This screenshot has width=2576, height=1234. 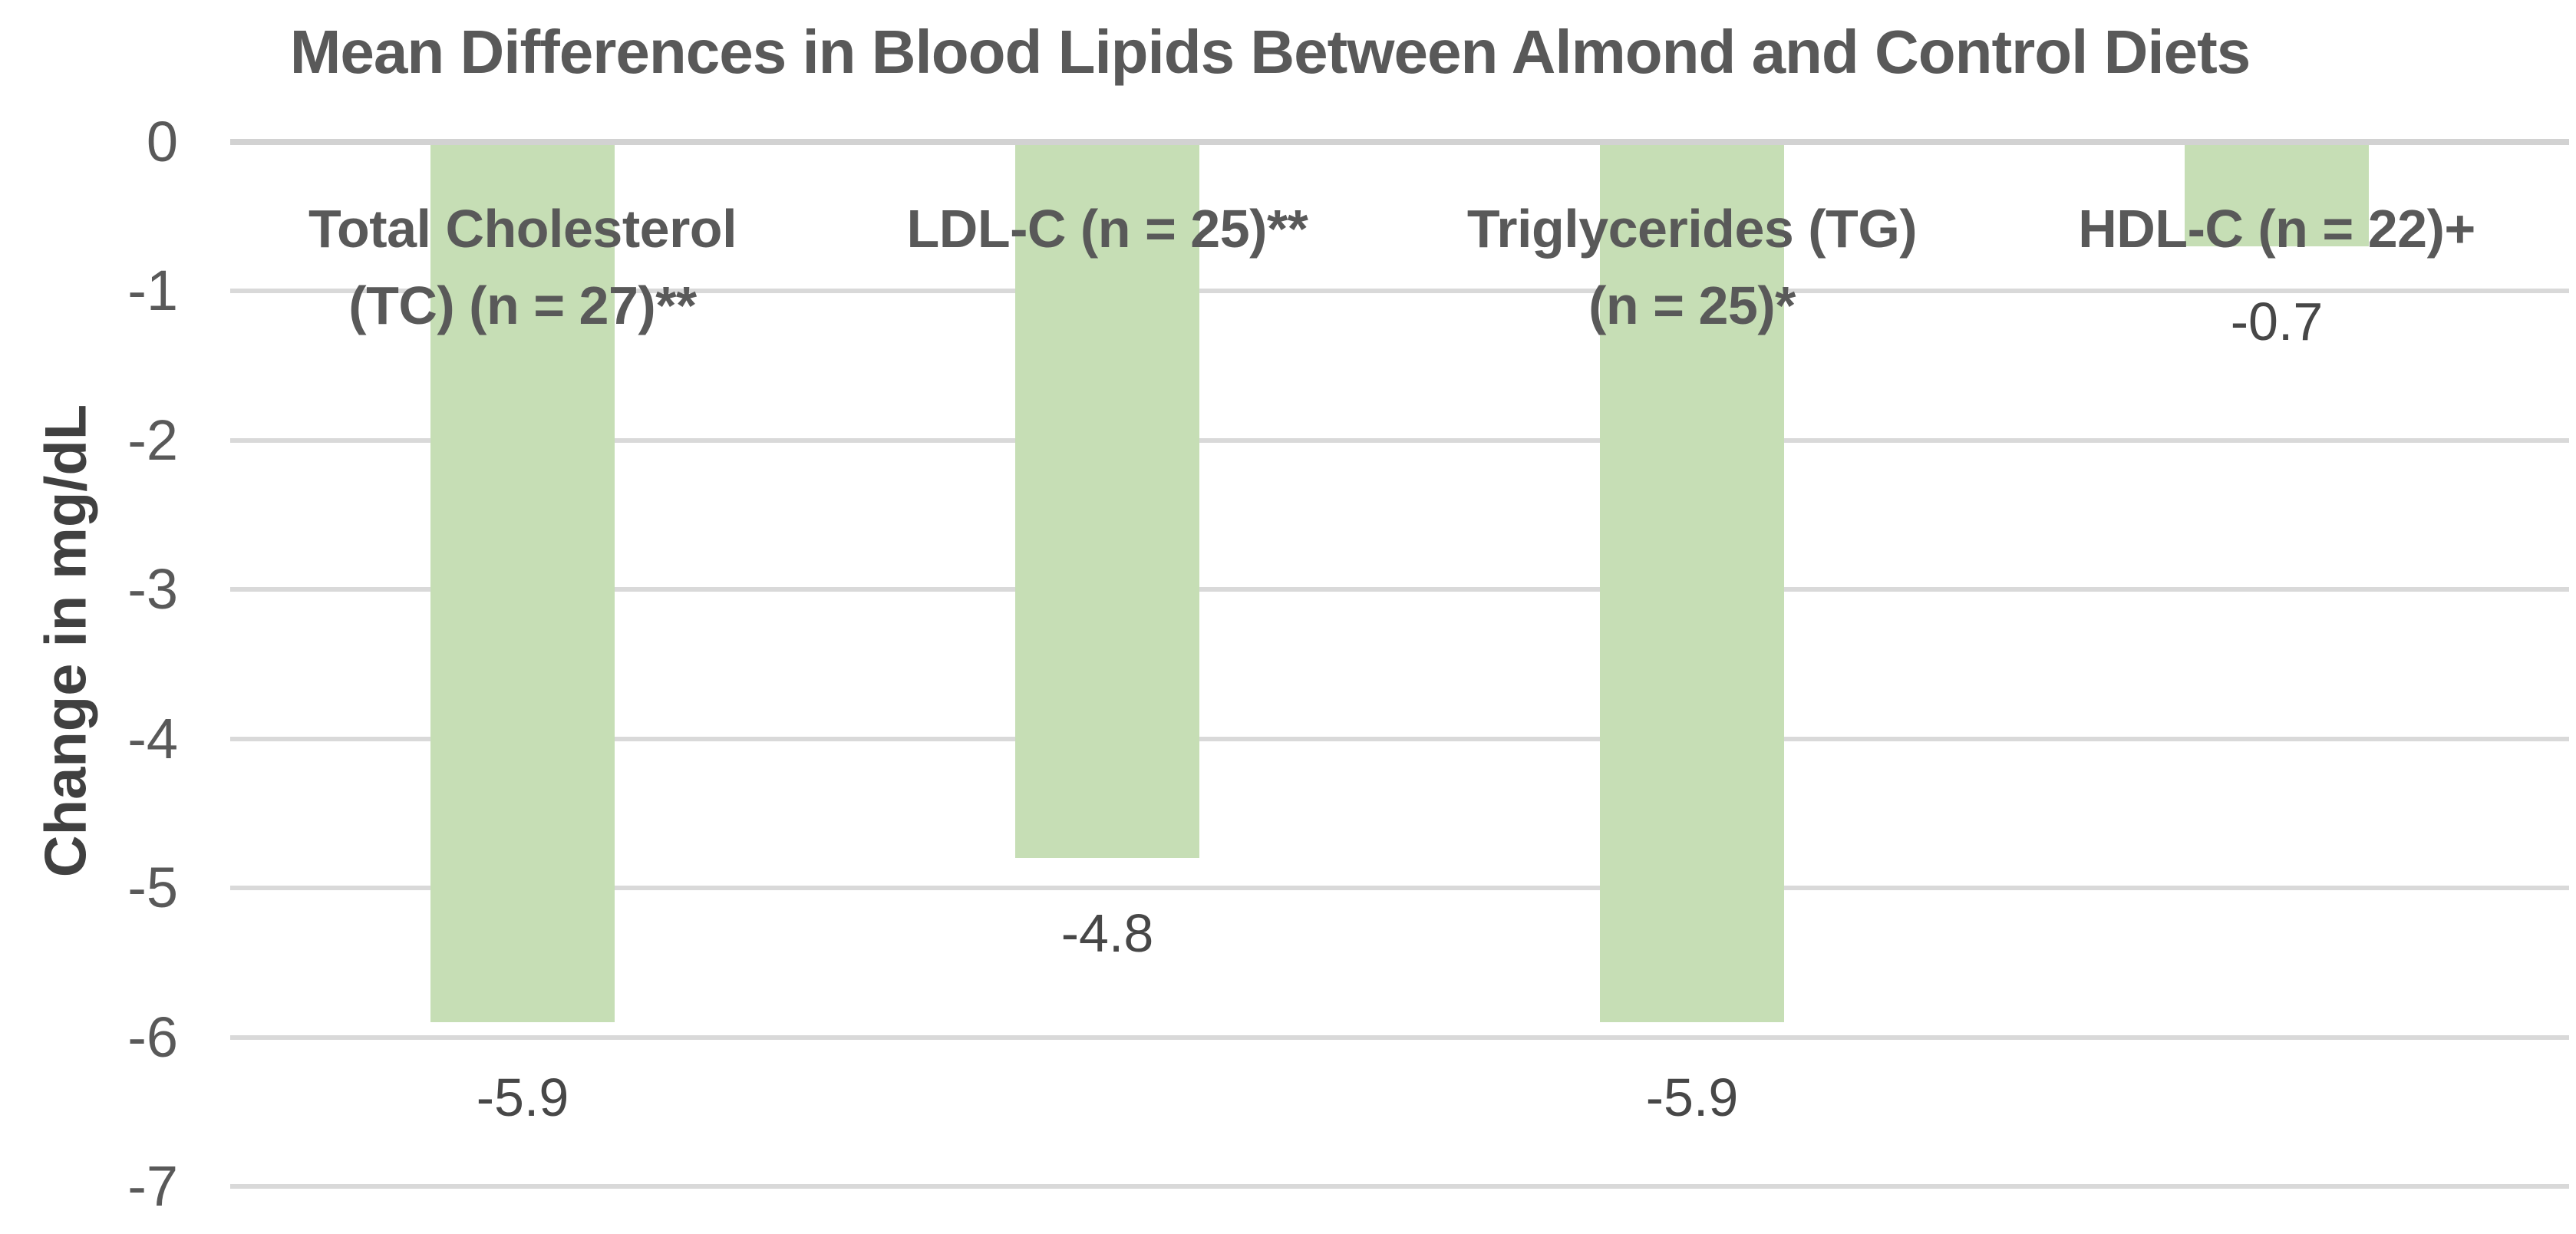 I want to click on category-label-line: Triglycerides (TG), so click(x=1692, y=229).